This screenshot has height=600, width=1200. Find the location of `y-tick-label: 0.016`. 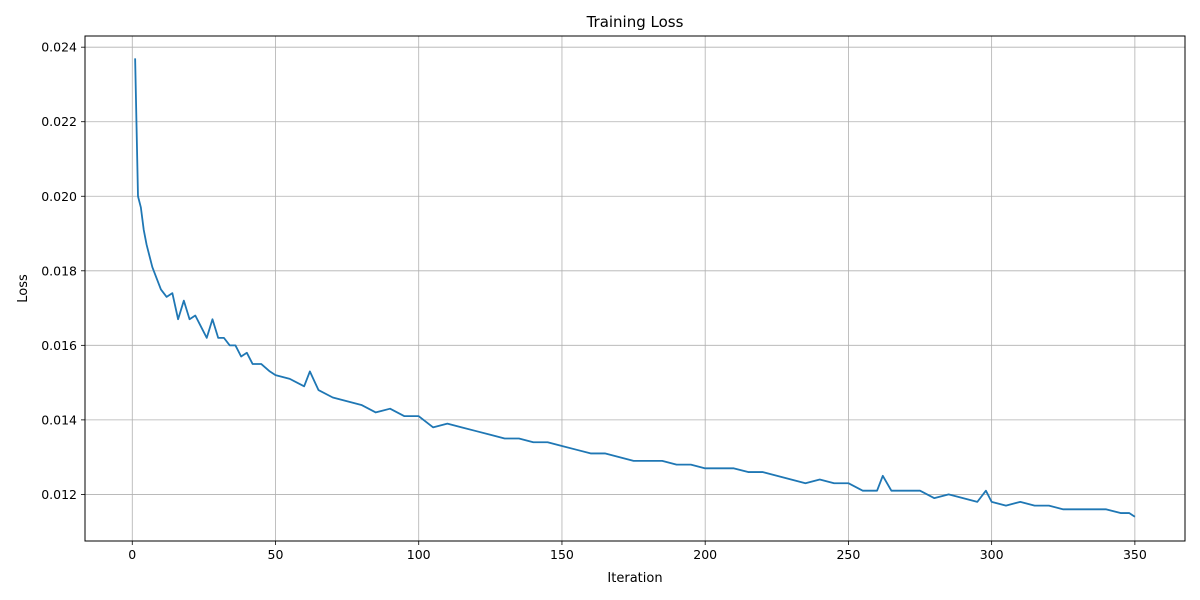

y-tick-label: 0.016 is located at coordinates (59, 345).